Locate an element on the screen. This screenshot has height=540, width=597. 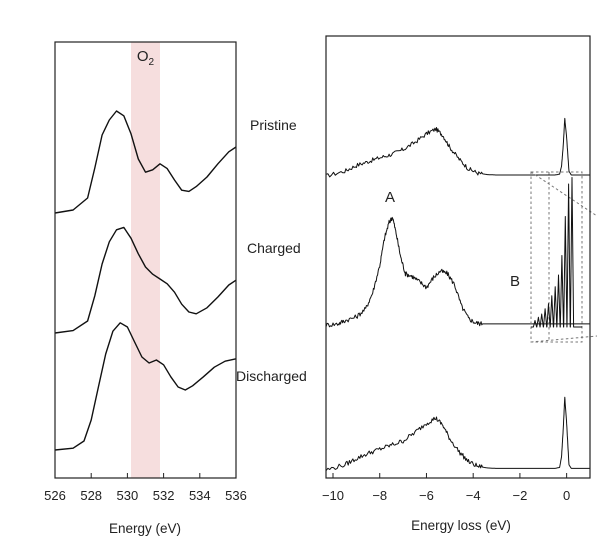
inset-zoom-line-top is located at coordinates (563, 194).